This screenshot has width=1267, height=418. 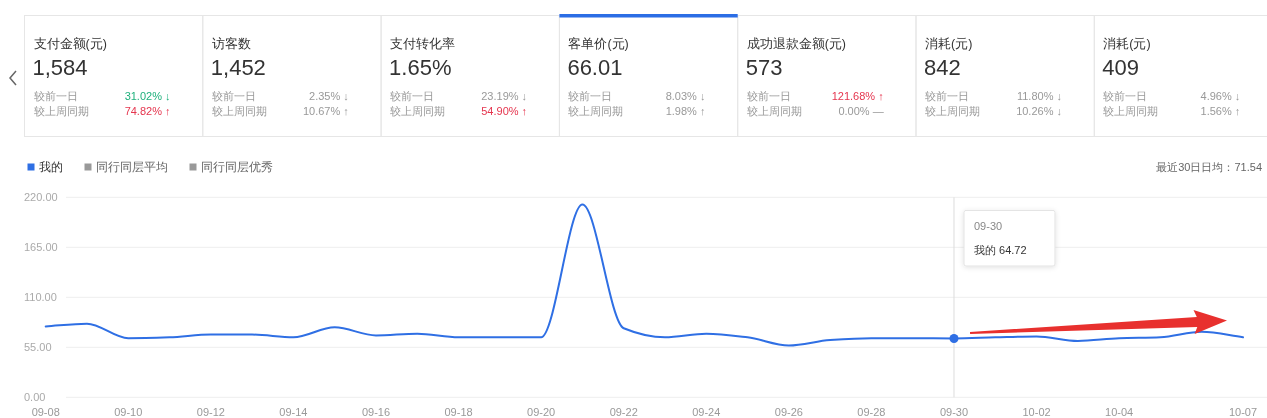 I want to click on text: 573, so click(x=764, y=67).